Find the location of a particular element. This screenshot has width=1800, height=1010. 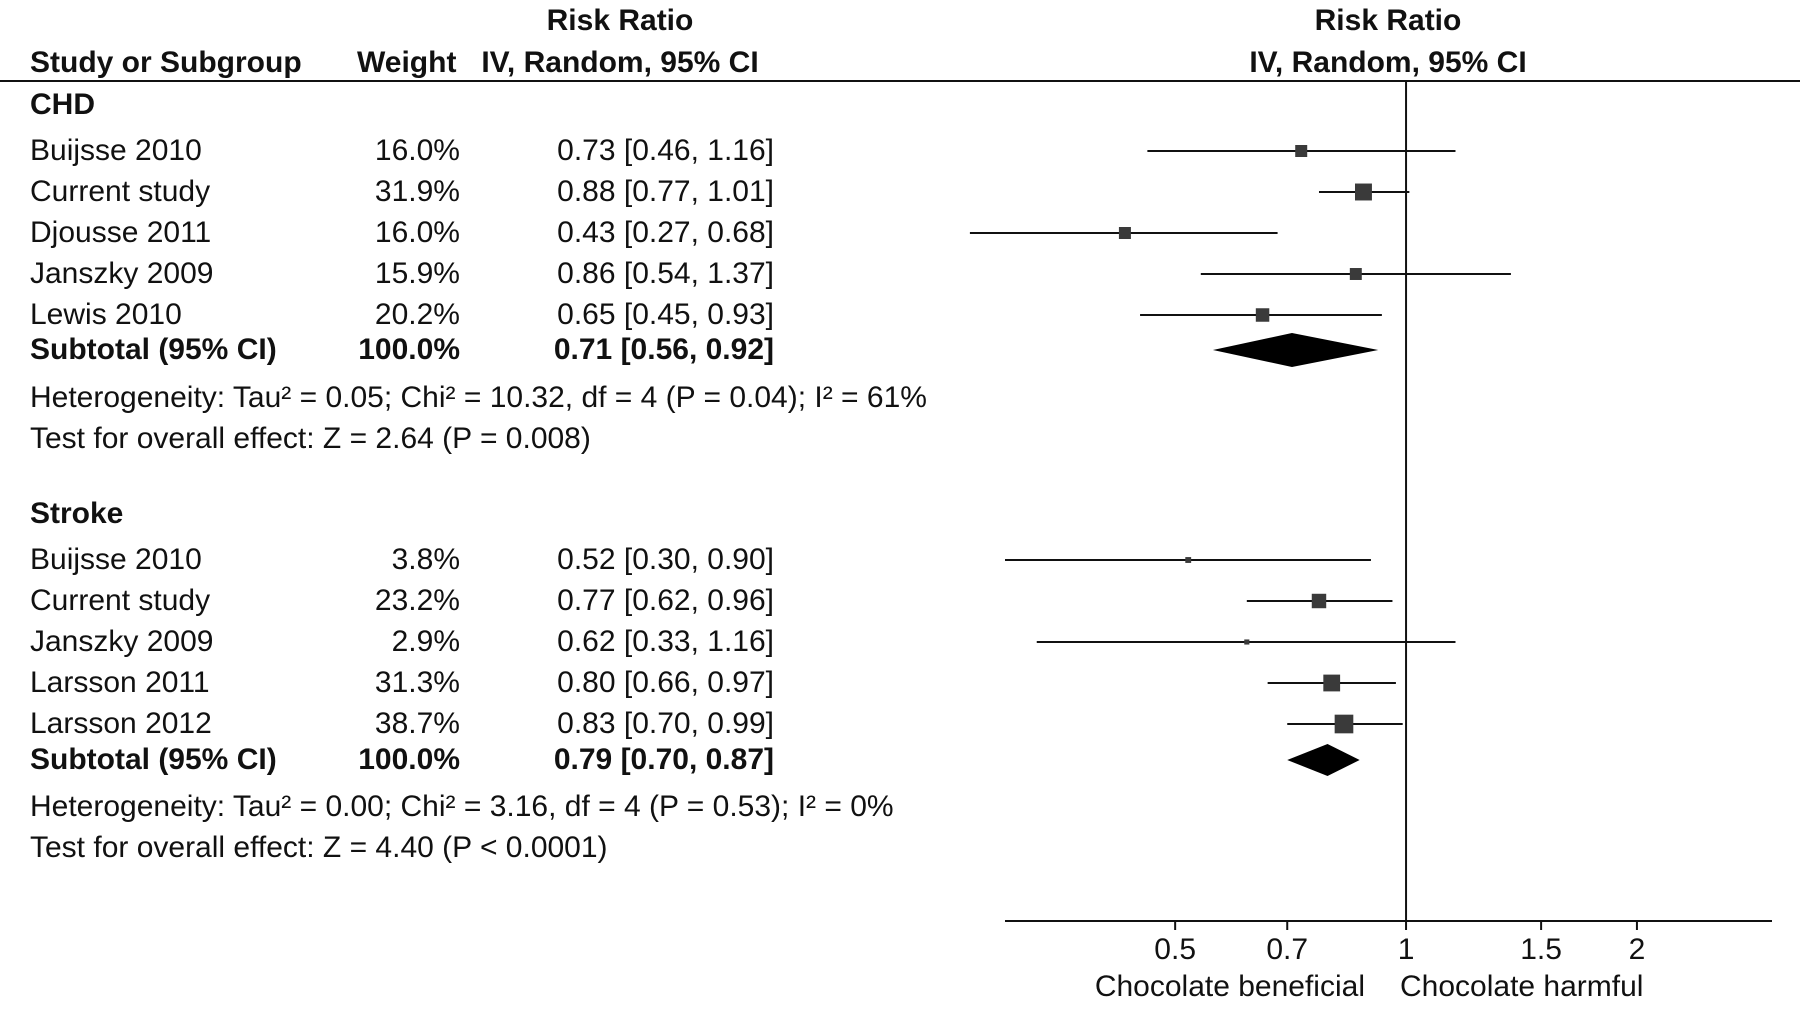

study-weight: 20.2% is located at coordinates (417, 314).